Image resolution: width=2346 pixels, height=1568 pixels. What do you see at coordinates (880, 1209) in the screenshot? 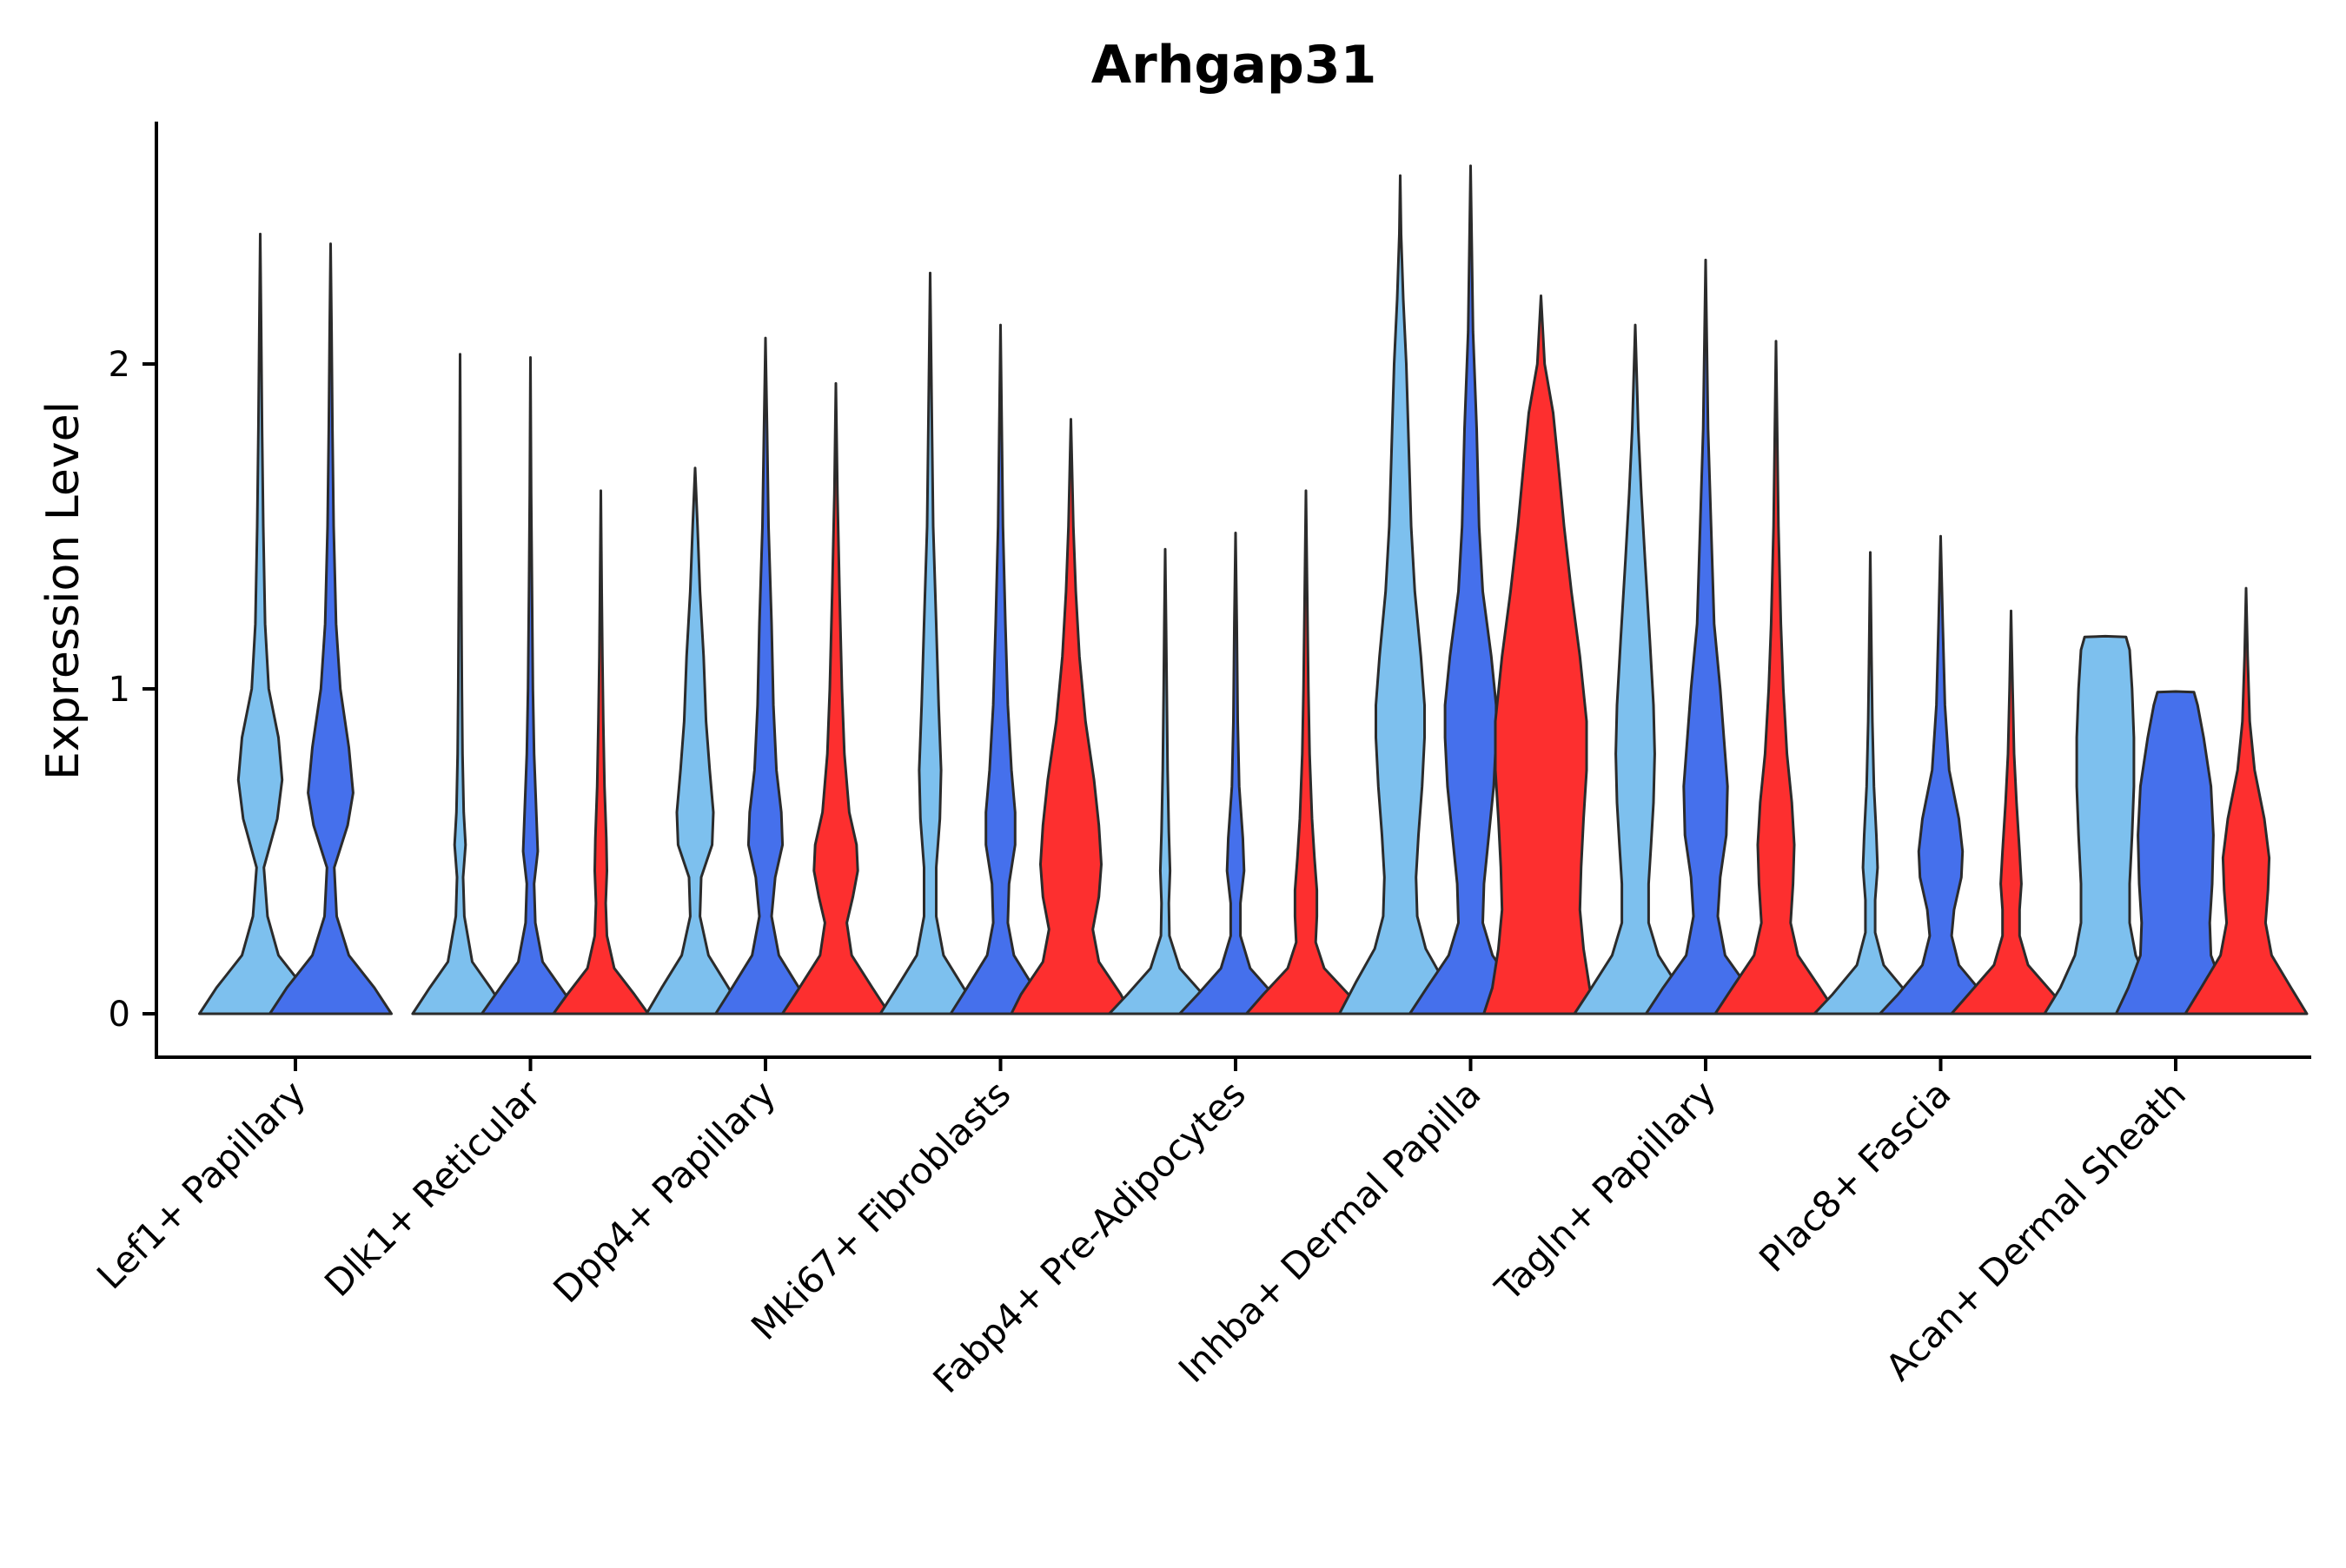
I see `x-tick-label: Mki67+ Fibroblasts` at bounding box center [880, 1209].